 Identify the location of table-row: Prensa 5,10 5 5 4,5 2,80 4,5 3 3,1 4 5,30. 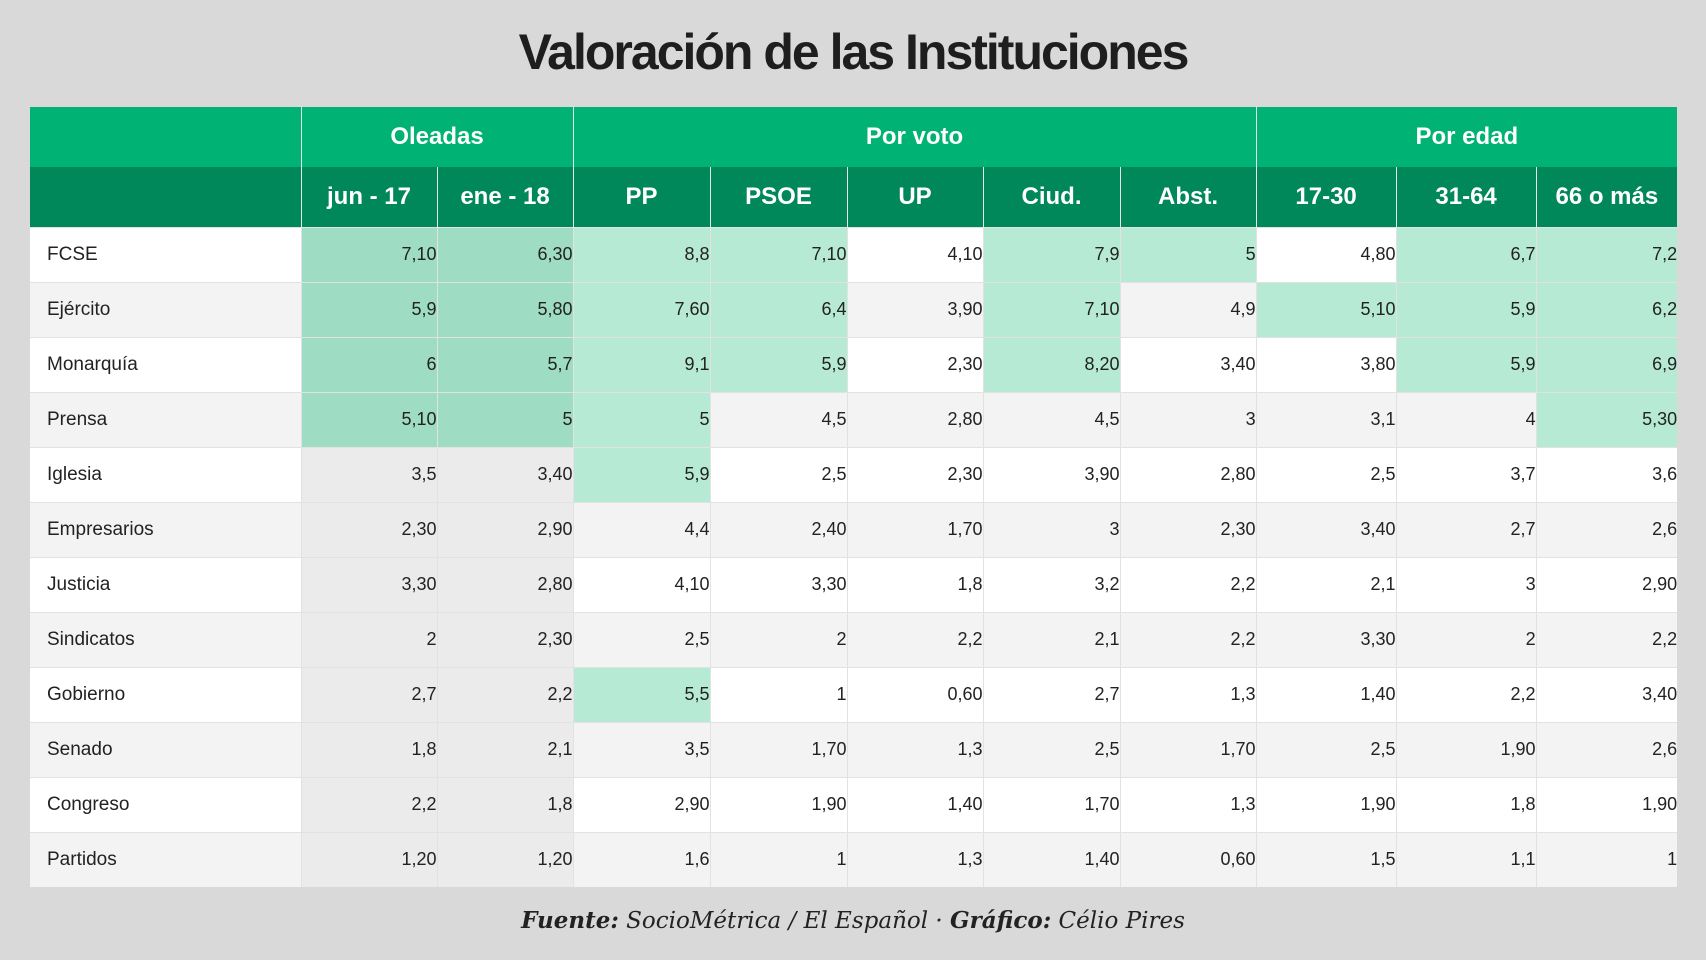
(854, 419).